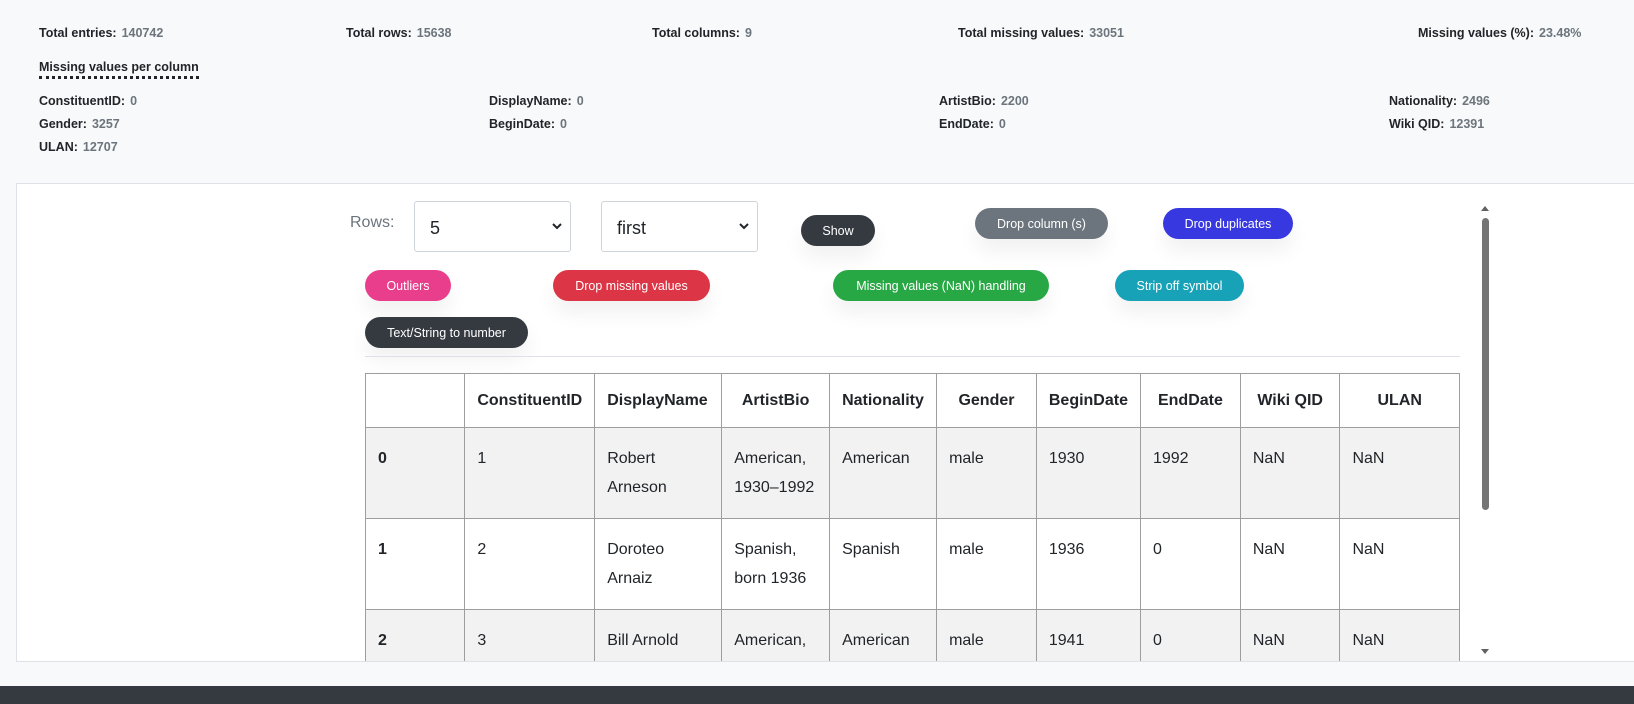 This screenshot has width=1634, height=704. I want to click on header-displayname: DisplayName, so click(658, 400).